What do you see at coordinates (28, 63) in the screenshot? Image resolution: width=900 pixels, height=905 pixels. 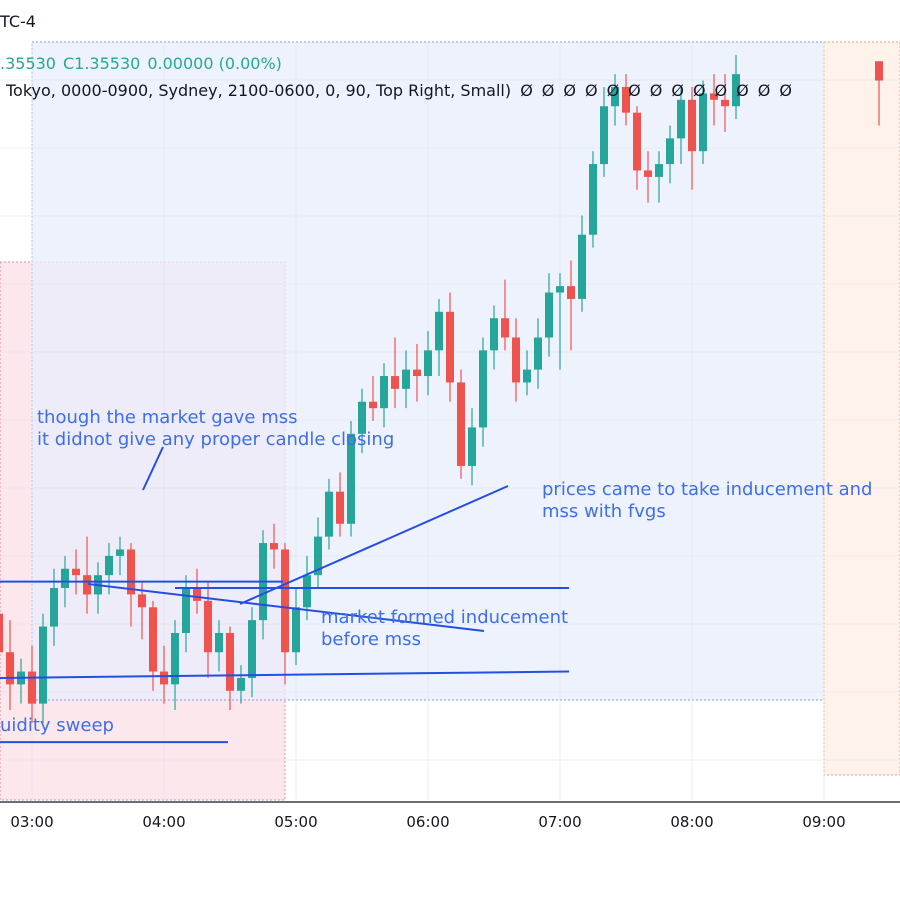 I see `open-value: .35530` at bounding box center [28, 63].